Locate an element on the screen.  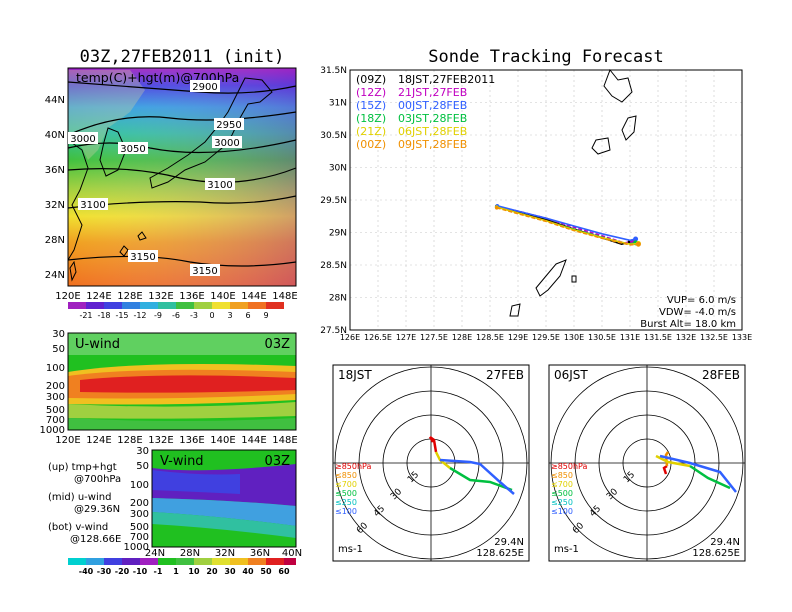
x-tick-label: 24N is located at coordinates (155, 553).